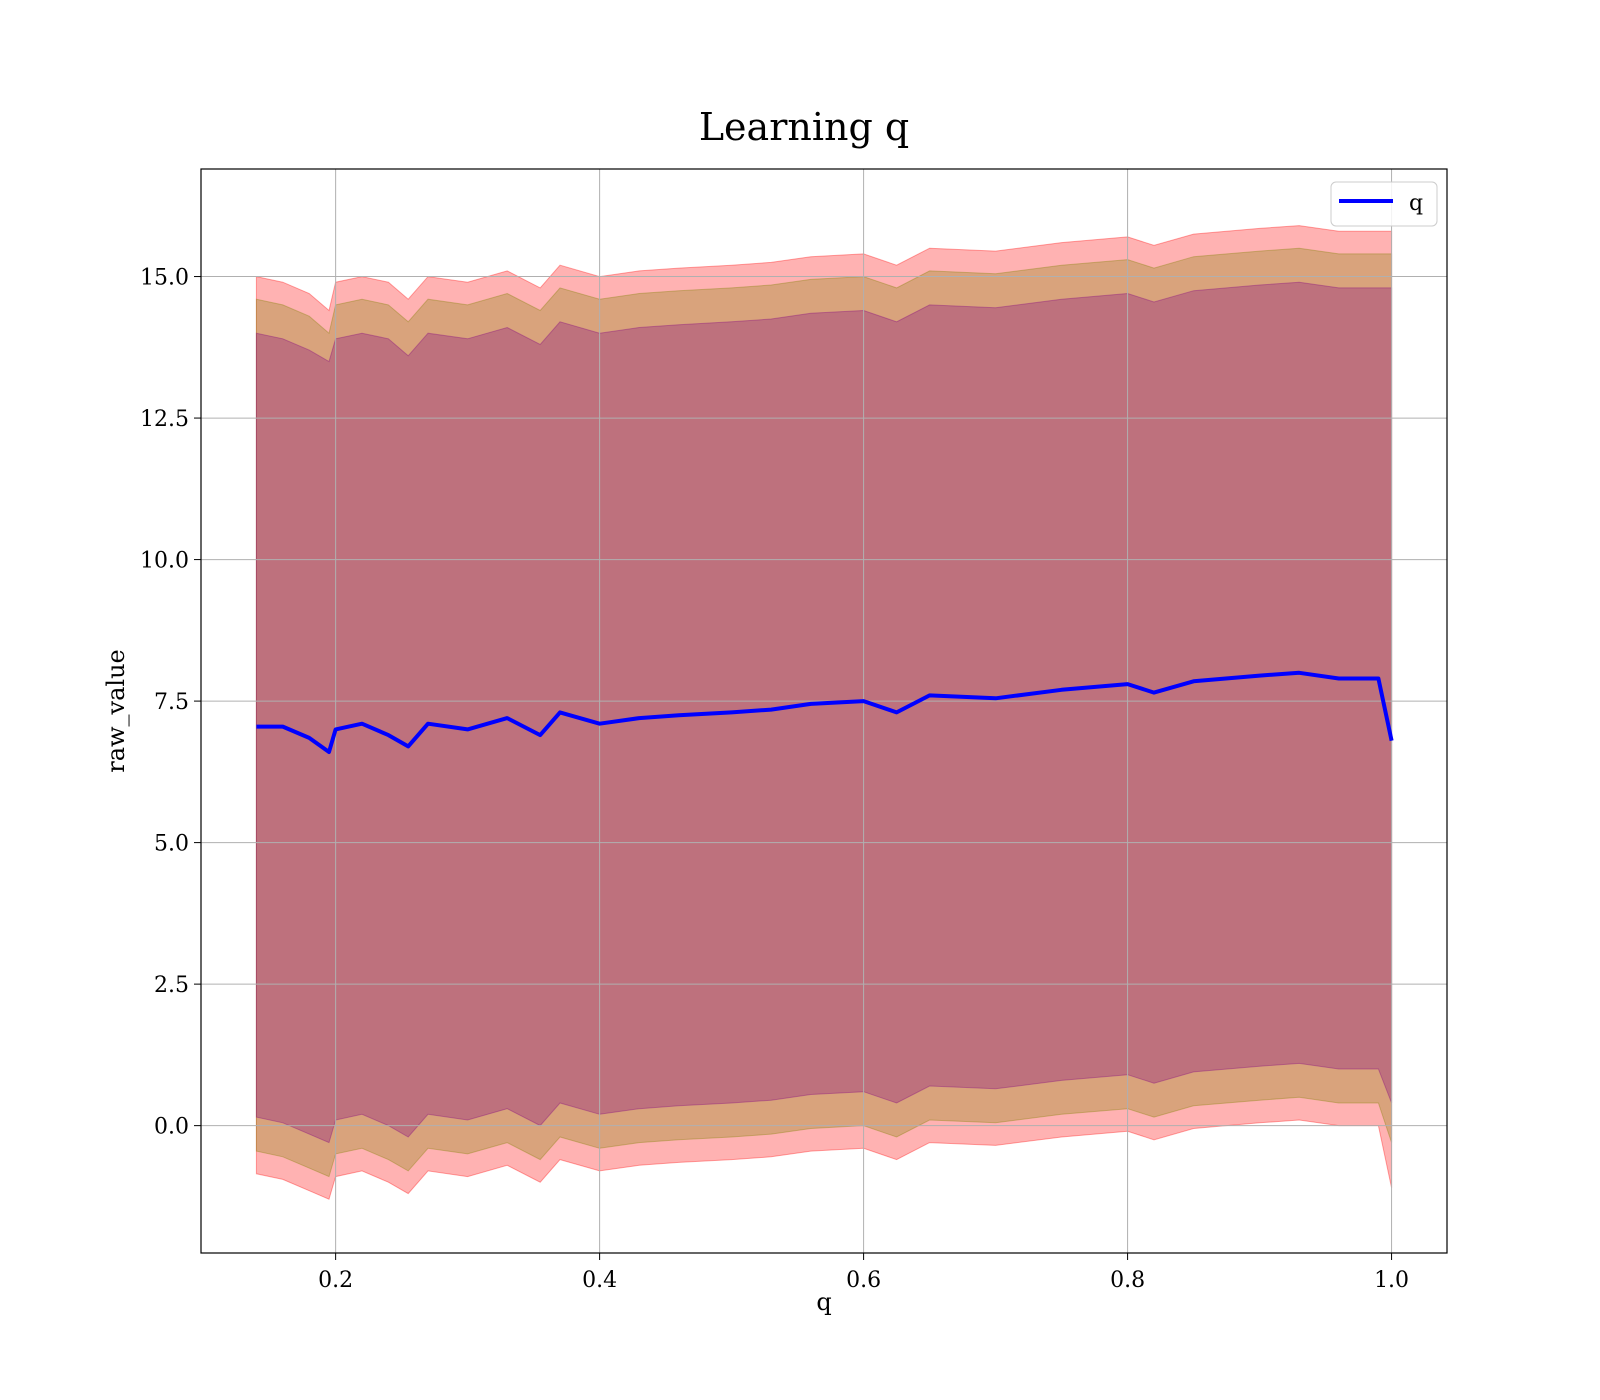  I want to click on x-axis-label: q, so click(823, 1302).